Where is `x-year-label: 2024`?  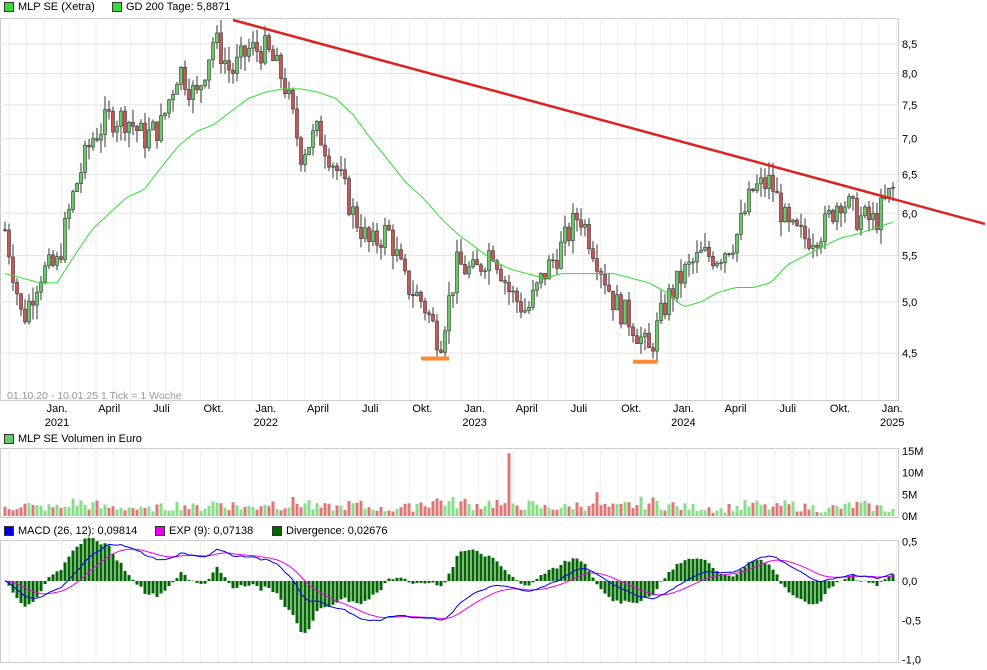 x-year-label: 2024 is located at coordinates (683, 423).